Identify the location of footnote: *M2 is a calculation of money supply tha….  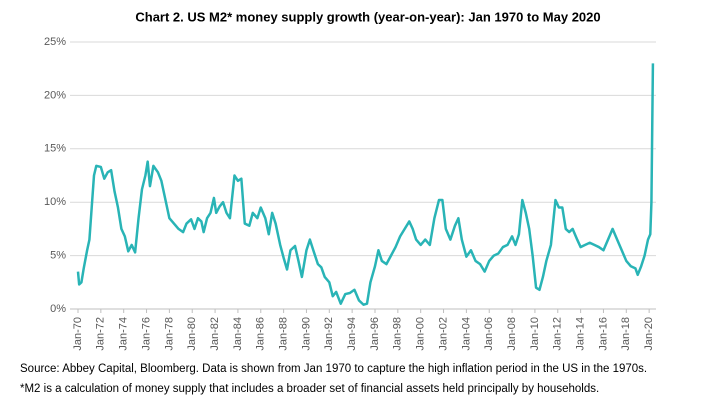
(309, 389).